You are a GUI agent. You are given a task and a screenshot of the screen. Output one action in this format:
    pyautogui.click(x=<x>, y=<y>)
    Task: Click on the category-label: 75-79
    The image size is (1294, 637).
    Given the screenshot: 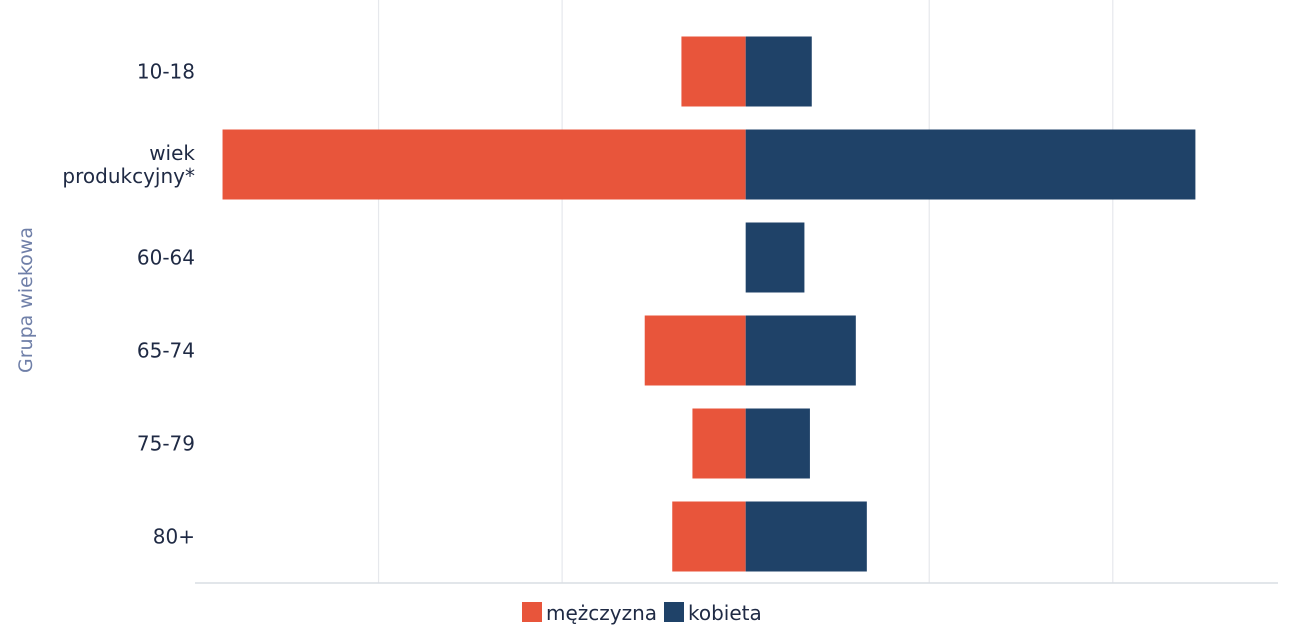 What is the action you would take?
    pyautogui.click(x=166, y=444)
    